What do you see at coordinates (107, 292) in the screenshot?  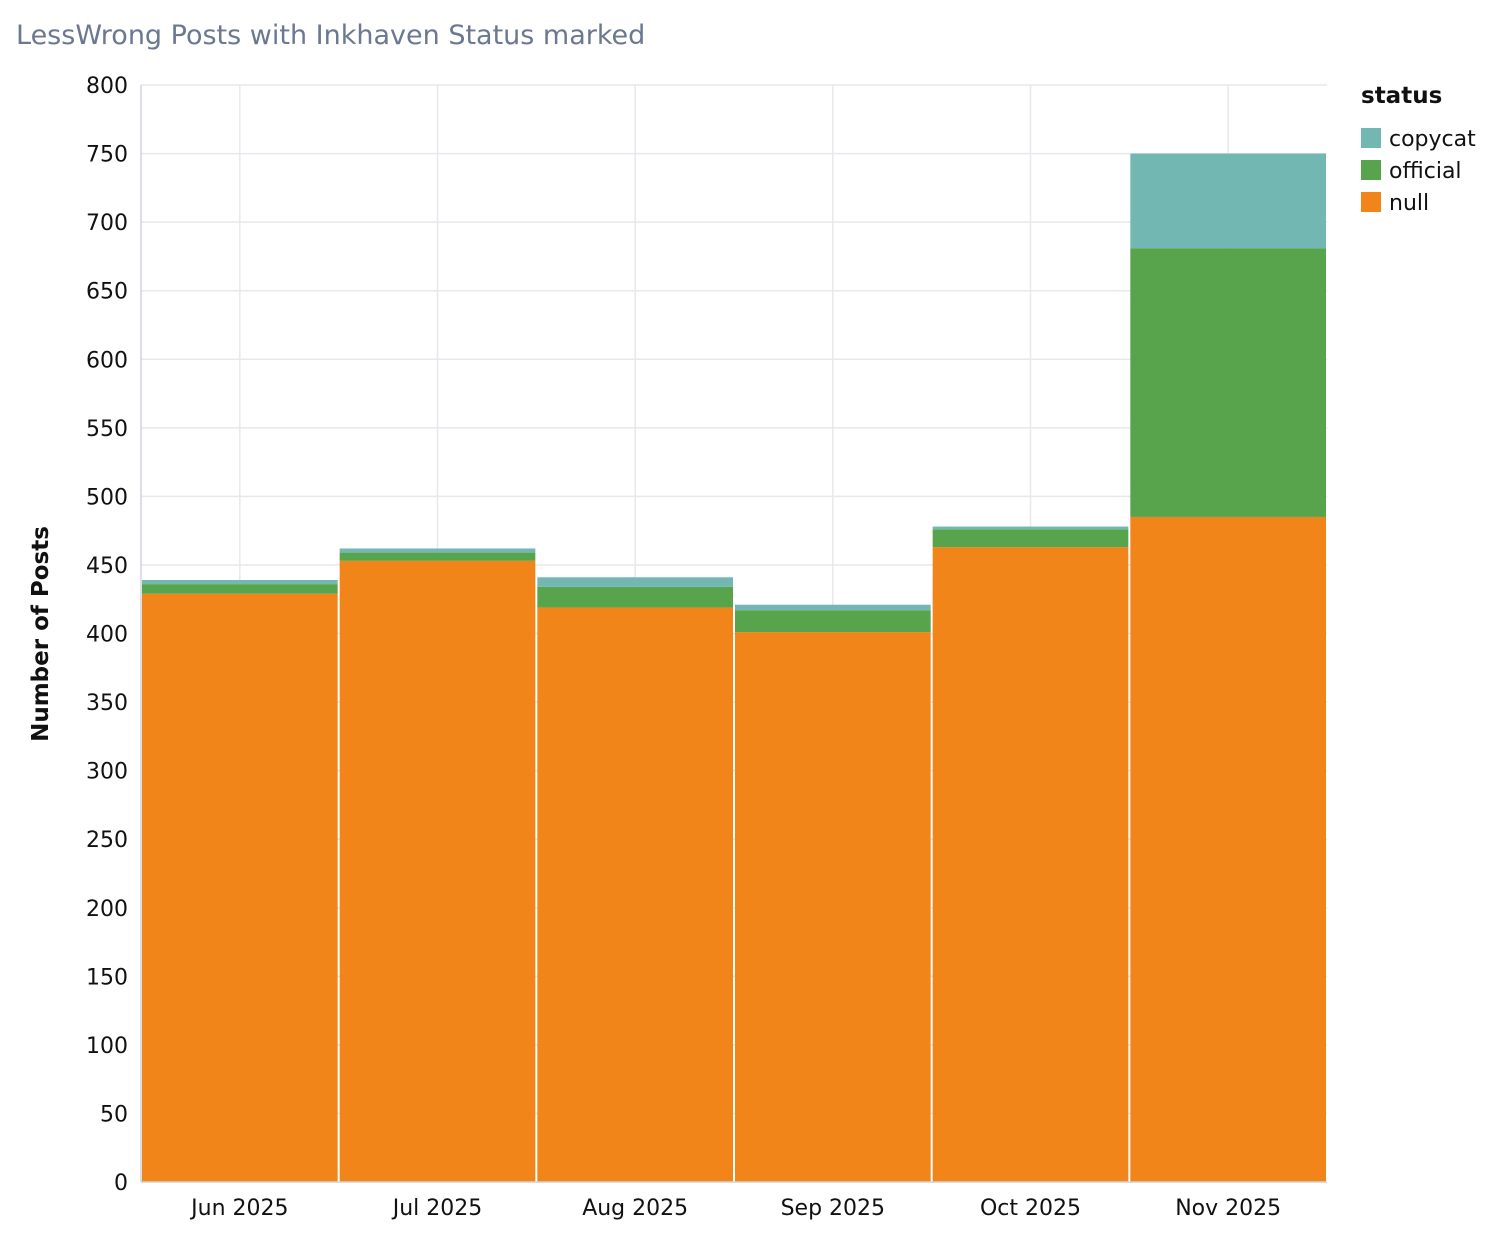 I see `y-tick-label: 650` at bounding box center [107, 292].